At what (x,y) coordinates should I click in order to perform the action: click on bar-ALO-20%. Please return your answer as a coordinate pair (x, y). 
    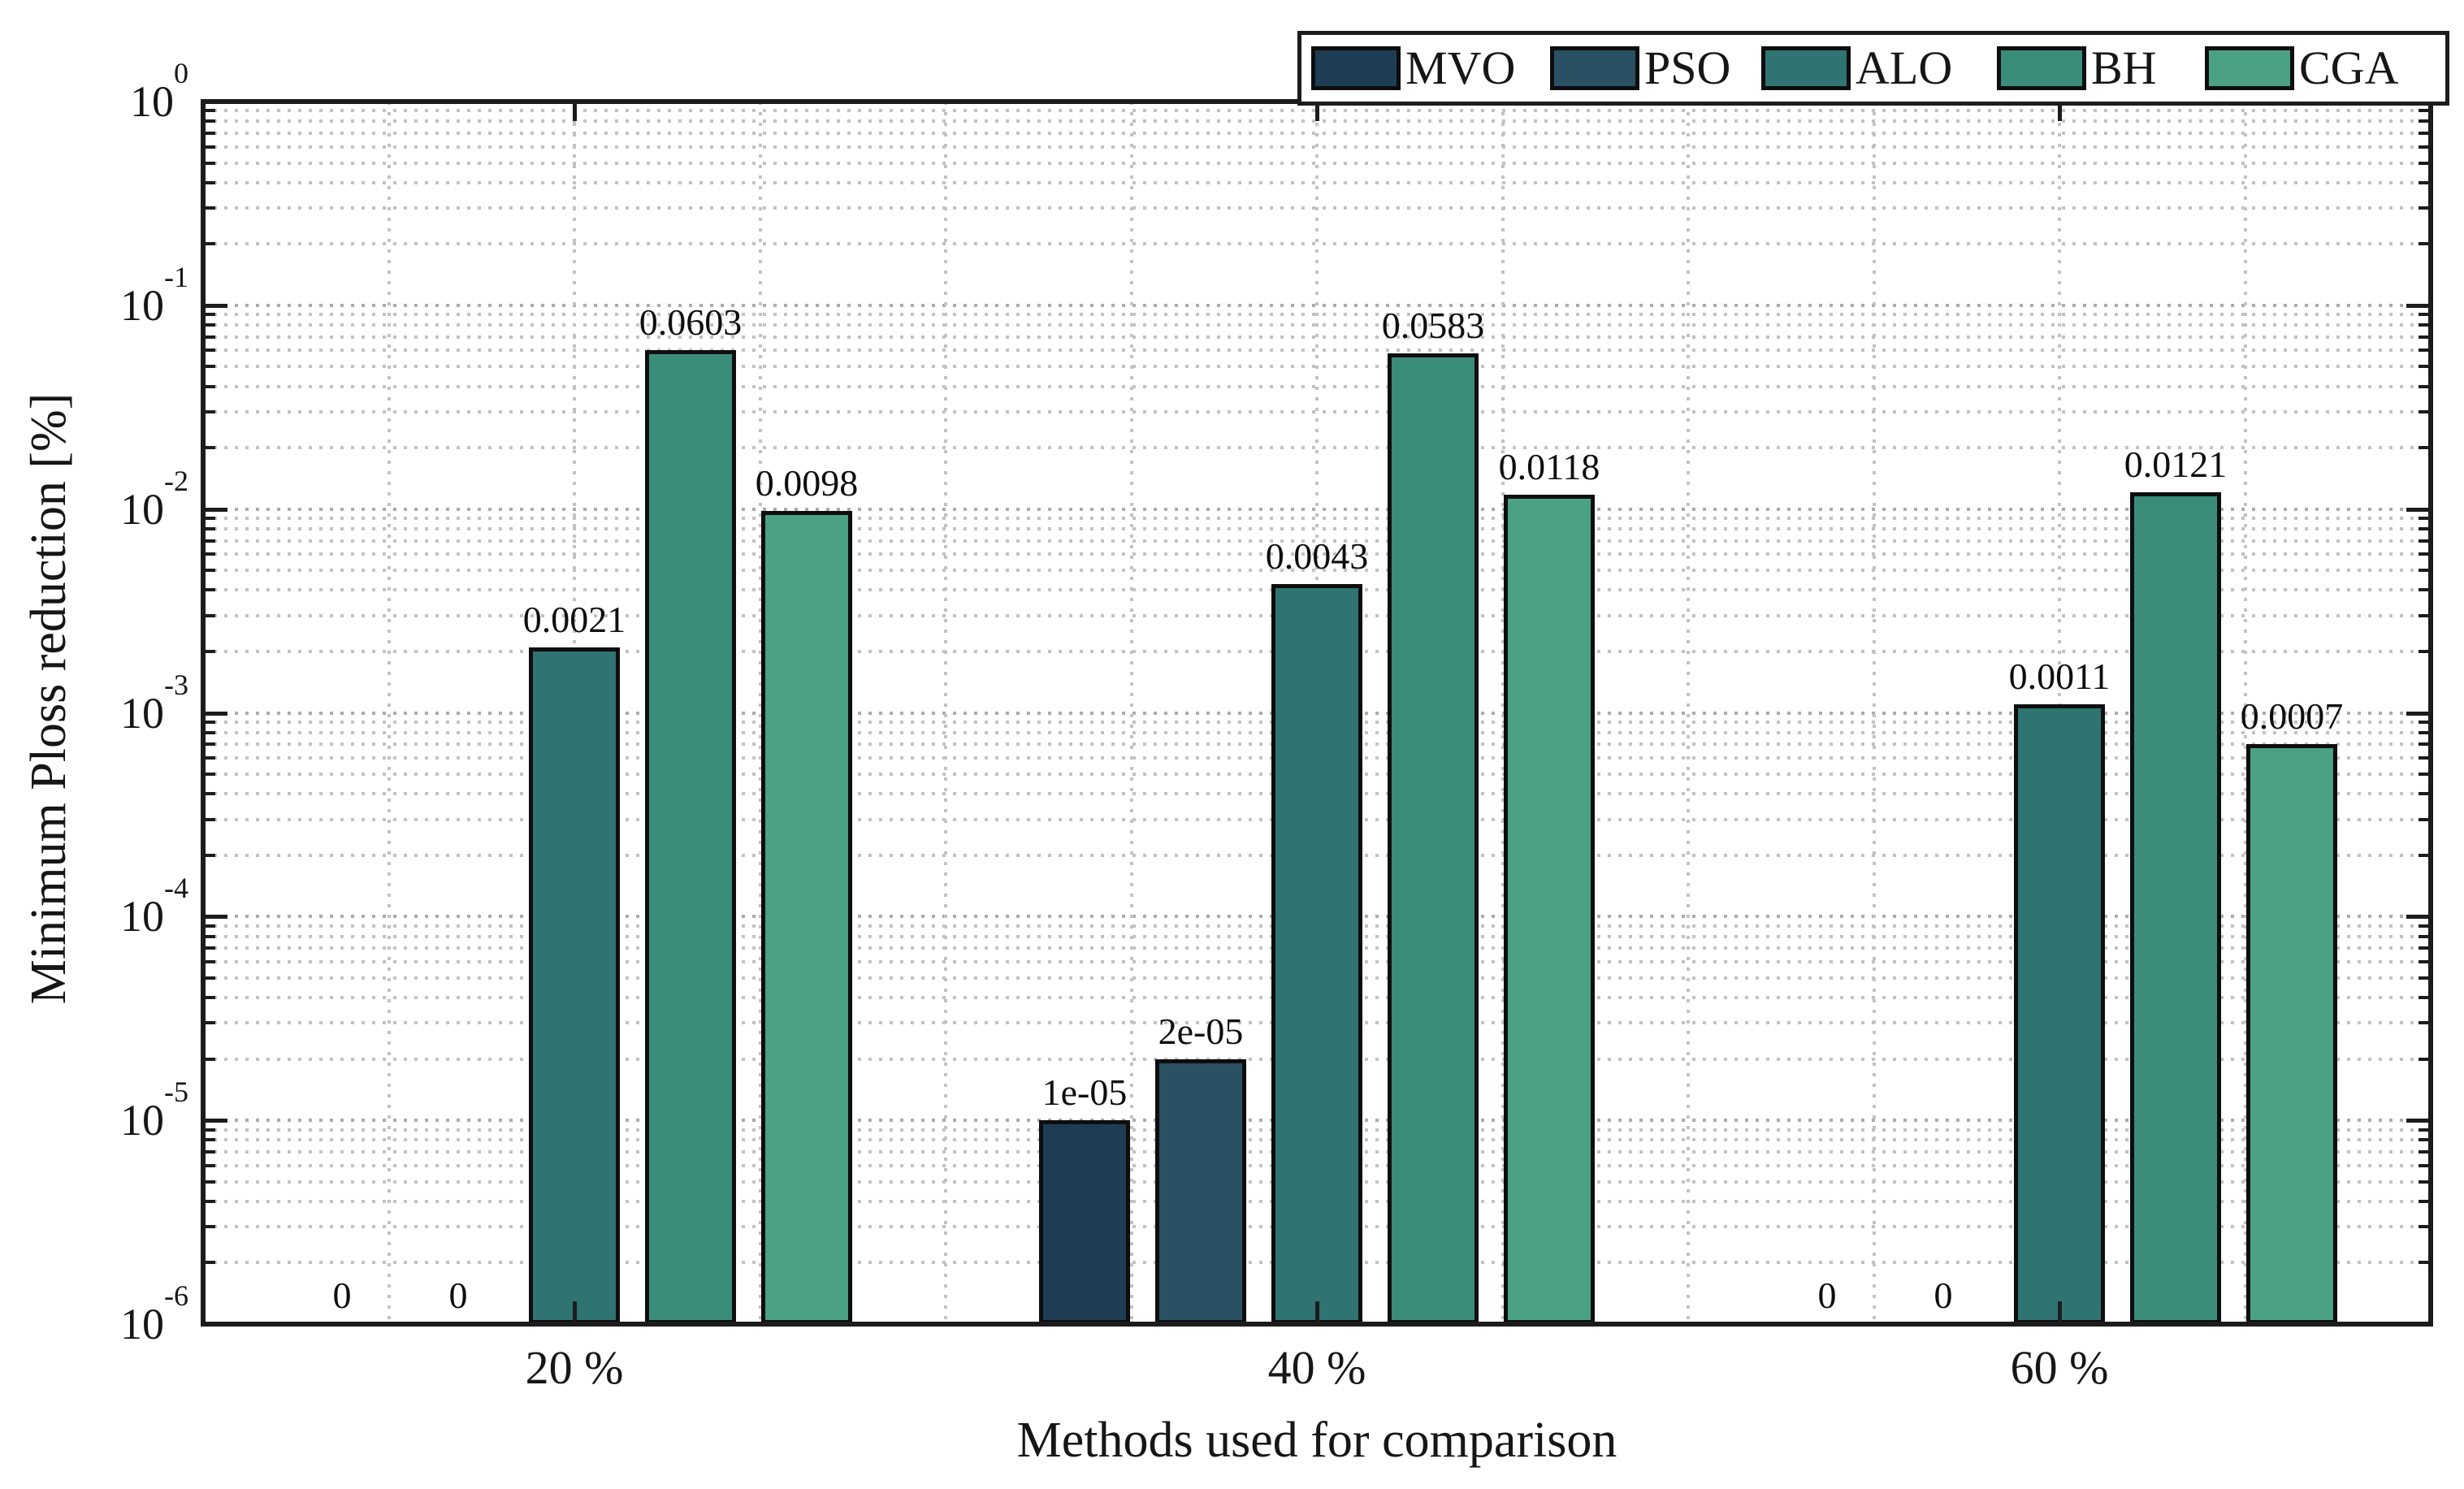
    Looking at the image, I should click on (574, 986).